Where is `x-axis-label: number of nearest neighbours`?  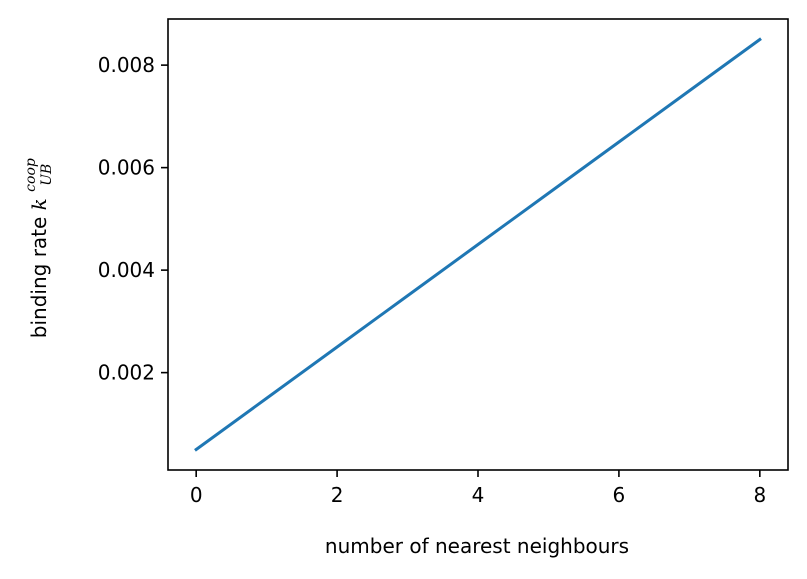 x-axis-label: number of nearest neighbours is located at coordinates (477, 546).